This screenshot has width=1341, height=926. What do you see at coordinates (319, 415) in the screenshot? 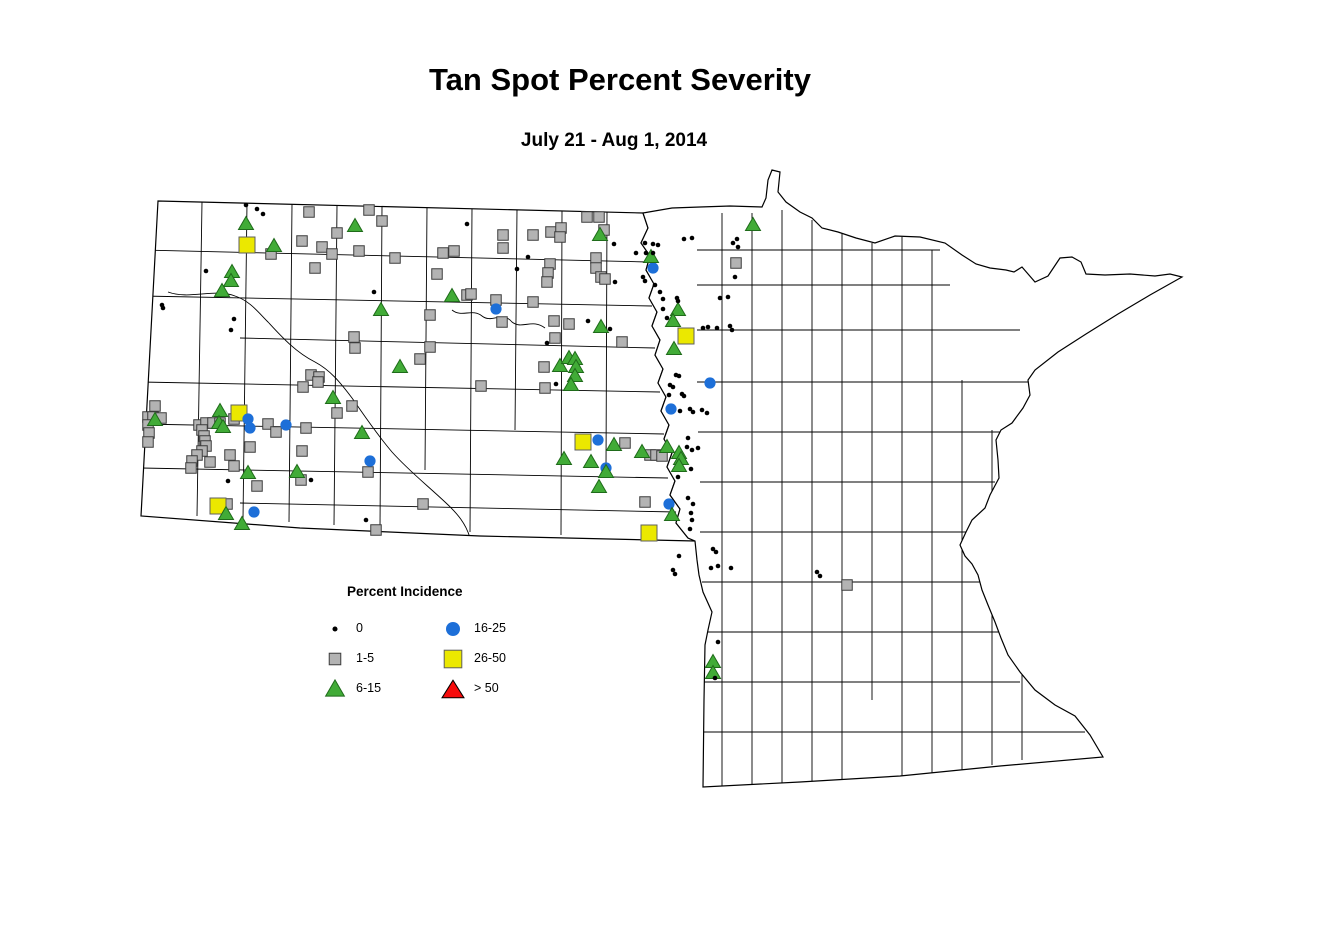
I see `missouri-river` at bounding box center [319, 415].